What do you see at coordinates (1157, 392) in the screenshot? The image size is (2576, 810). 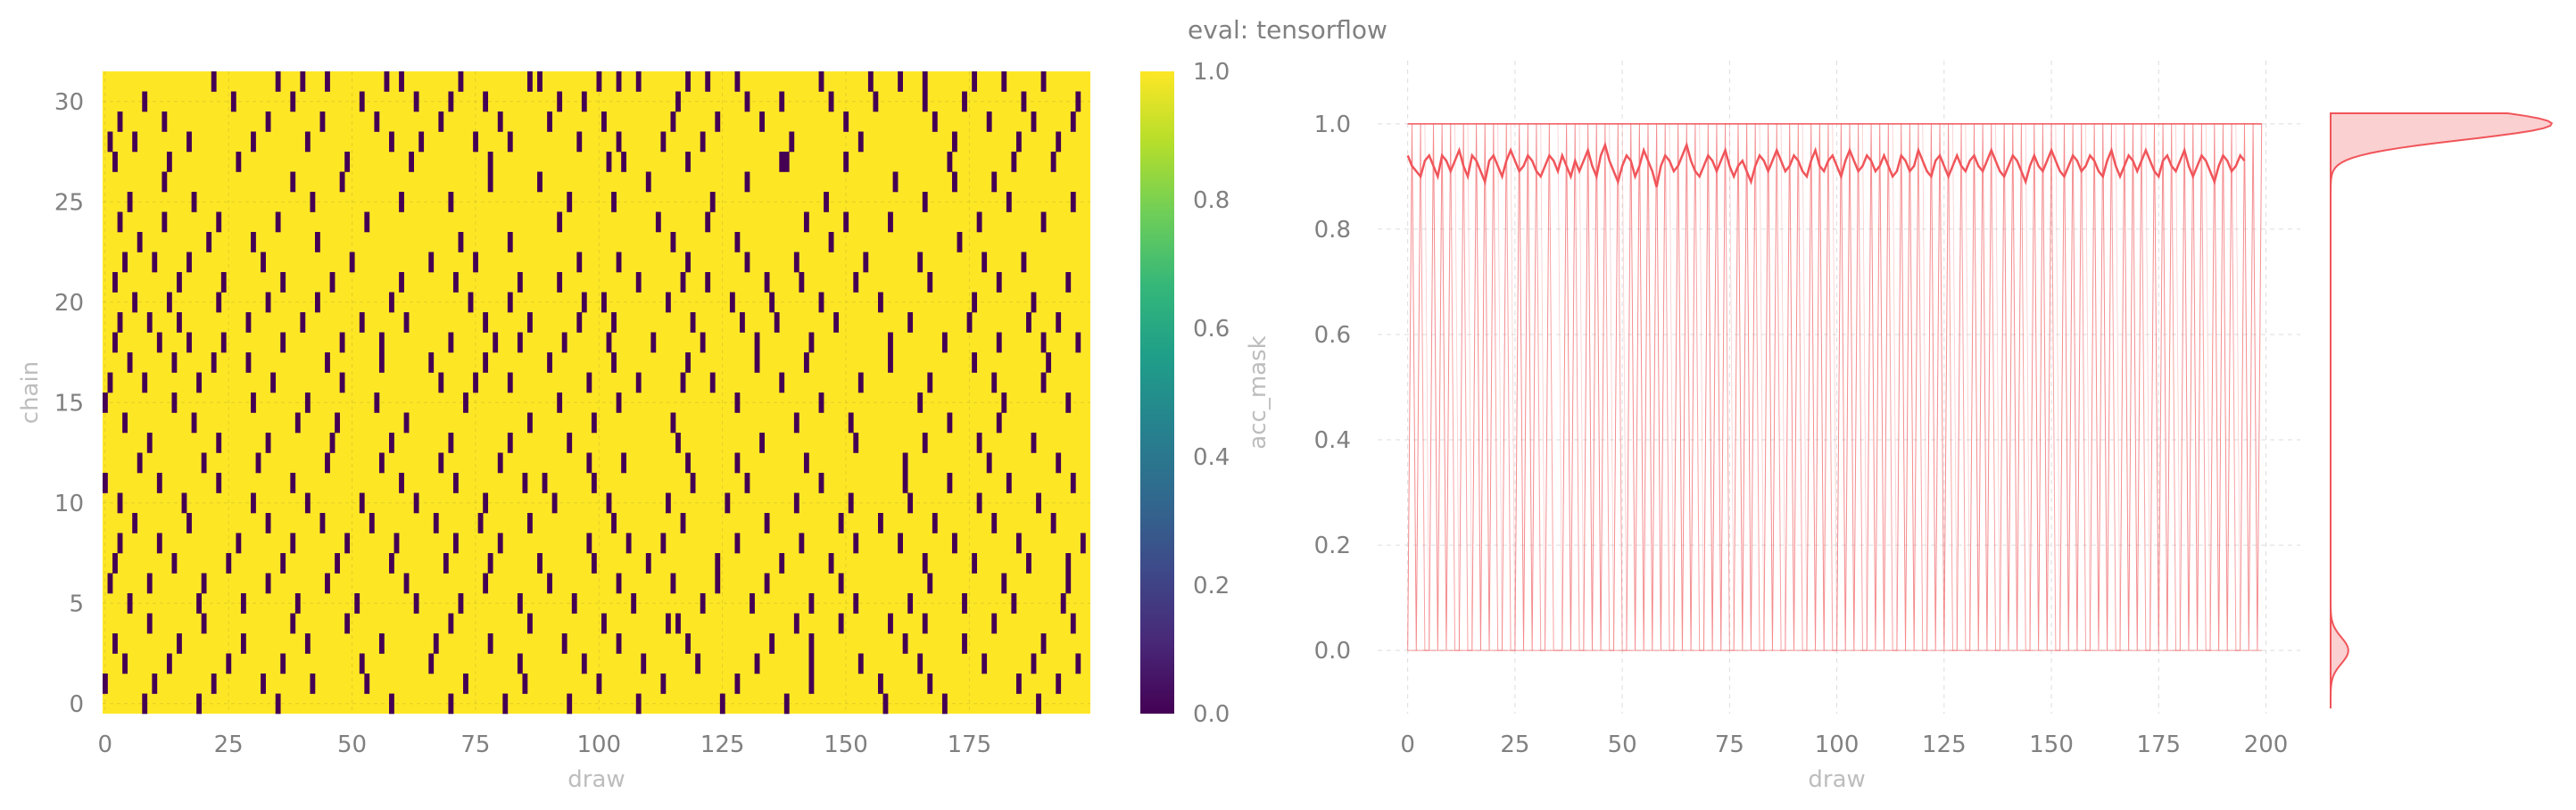 I see `colorbar-bar` at bounding box center [1157, 392].